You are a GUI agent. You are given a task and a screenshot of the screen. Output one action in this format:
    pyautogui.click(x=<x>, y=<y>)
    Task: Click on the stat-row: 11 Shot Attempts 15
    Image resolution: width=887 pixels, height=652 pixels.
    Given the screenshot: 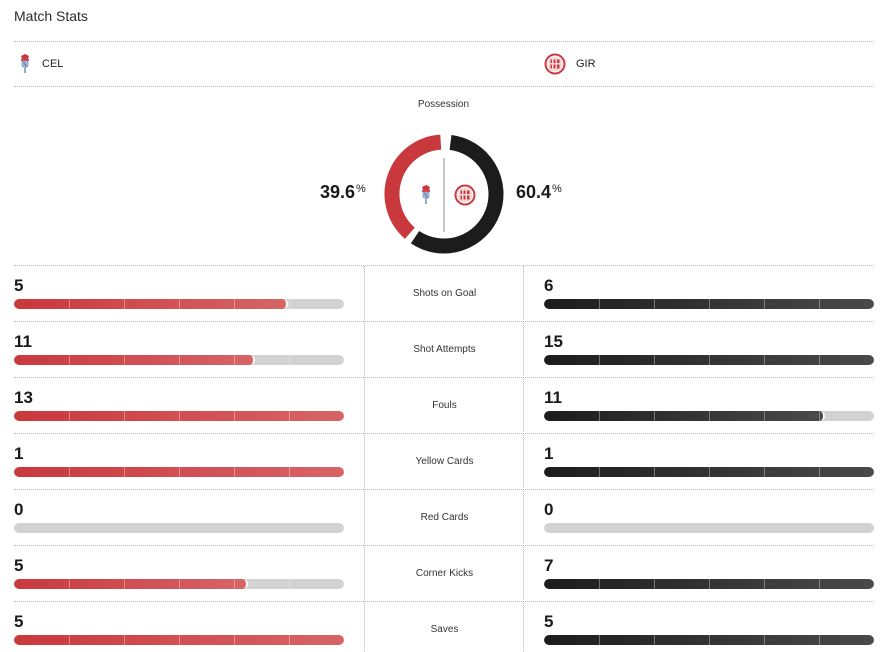 What is the action you would take?
    pyautogui.click(x=444, y=350)
    